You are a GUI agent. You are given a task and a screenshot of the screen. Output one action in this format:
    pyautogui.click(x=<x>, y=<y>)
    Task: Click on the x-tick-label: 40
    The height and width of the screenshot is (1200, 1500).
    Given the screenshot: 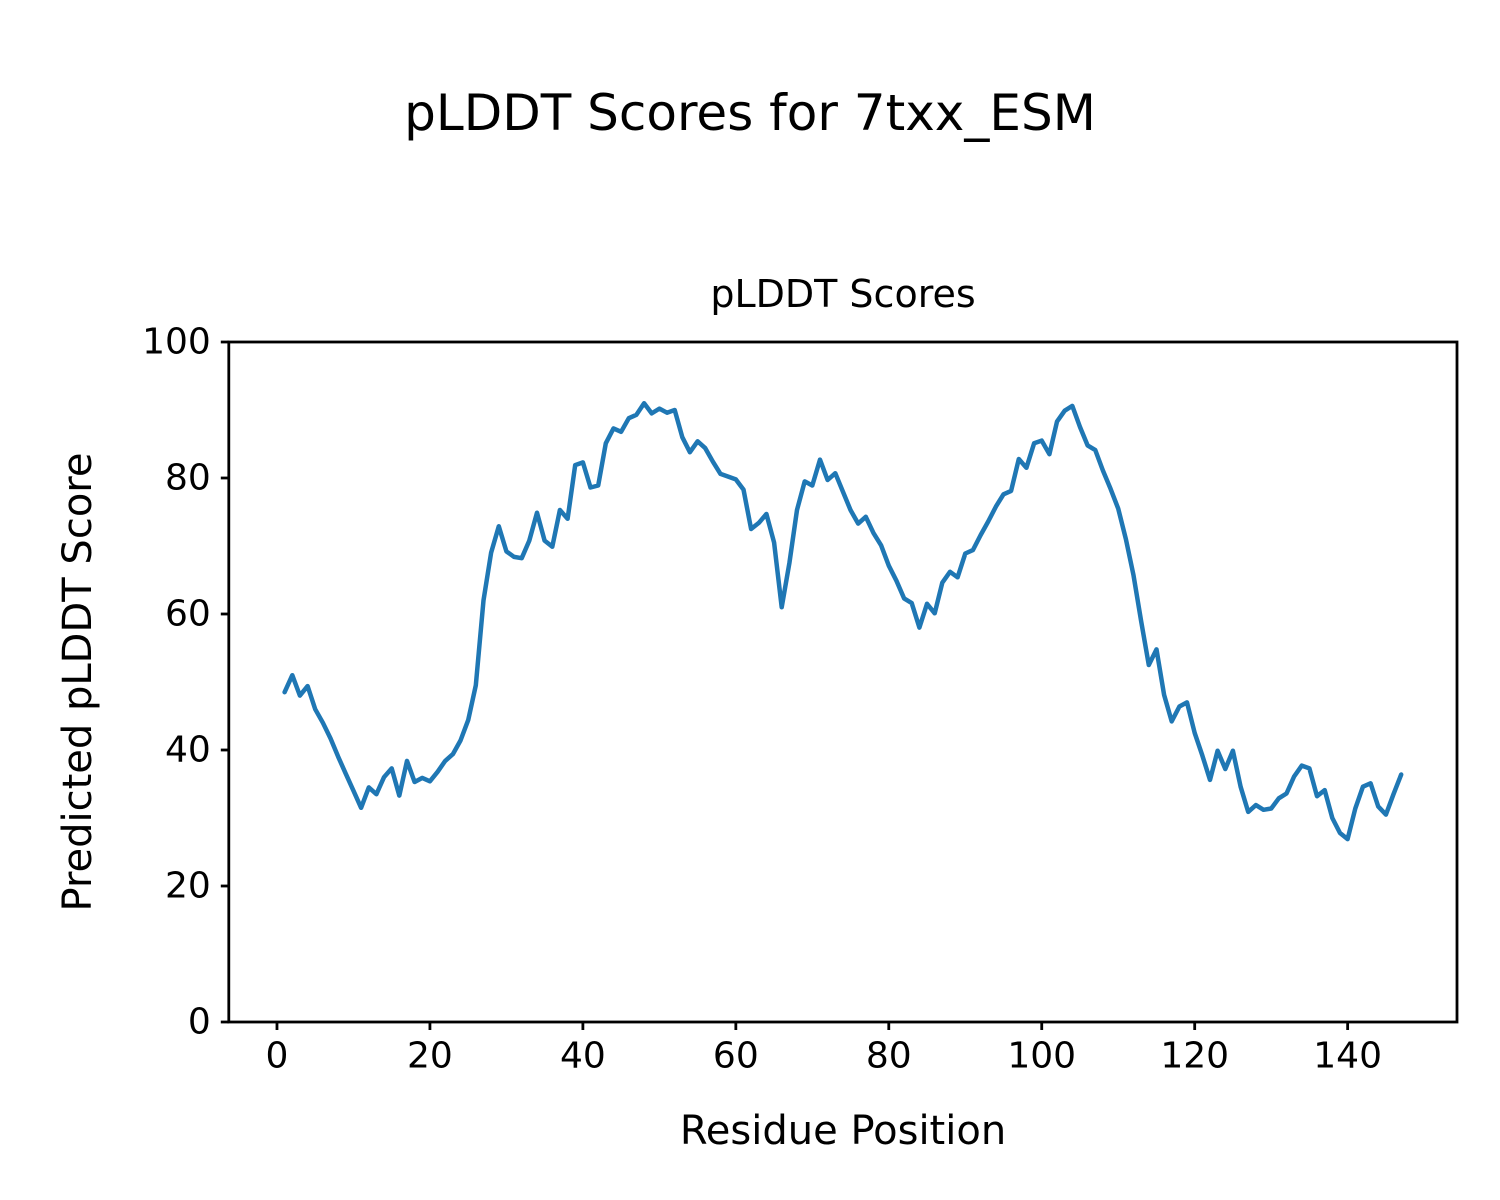 What is the action you would take?
    pyautogui.click(x=583, y=1056)
    